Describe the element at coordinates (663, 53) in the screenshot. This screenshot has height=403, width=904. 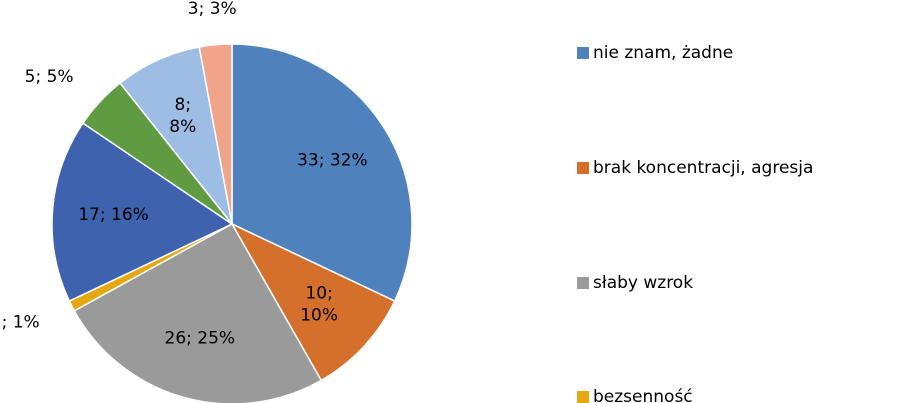
I see `legend-label: nie znam, żadne` at that location.